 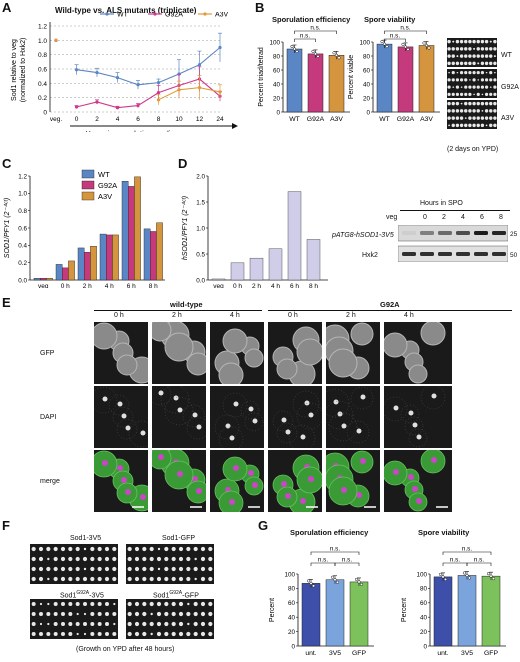 What do you see at coordinates (260, 7) in the screenshot?
I see `panel-b-letter: B` at bounding box center [260, 7].